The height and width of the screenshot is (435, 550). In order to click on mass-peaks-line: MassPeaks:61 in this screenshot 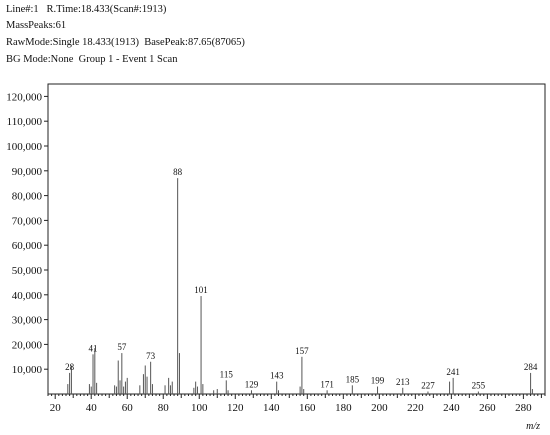, I will do `click(36, 25)`.